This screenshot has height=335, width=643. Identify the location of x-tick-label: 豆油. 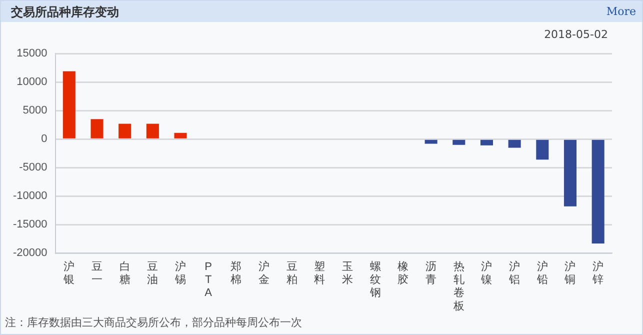
(152, 273).